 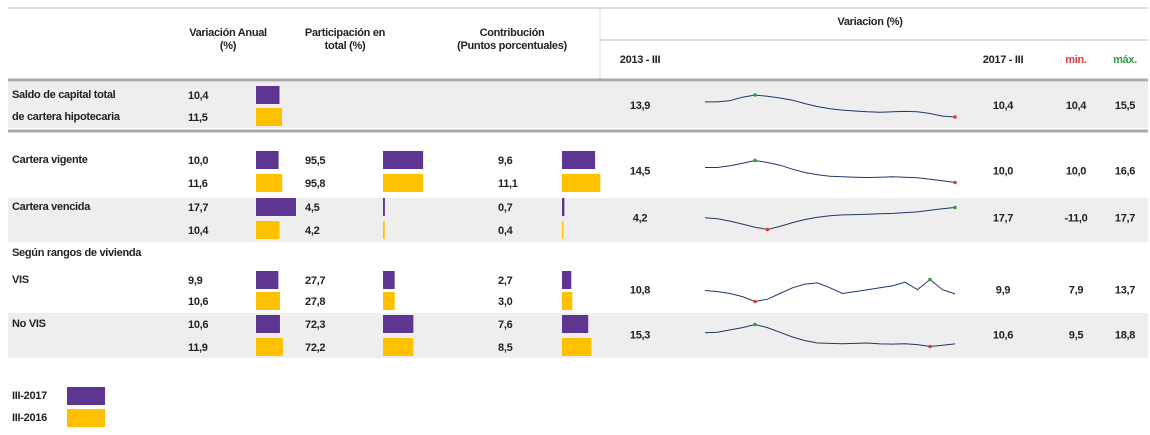 I want to click on start-value: 10,8, so click(x=640, y=290).